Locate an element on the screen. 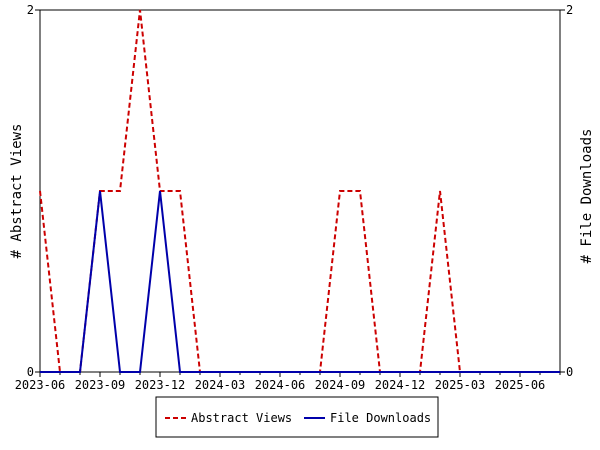  y-left-tick-label: 2 is located at coordinates (30, 10).